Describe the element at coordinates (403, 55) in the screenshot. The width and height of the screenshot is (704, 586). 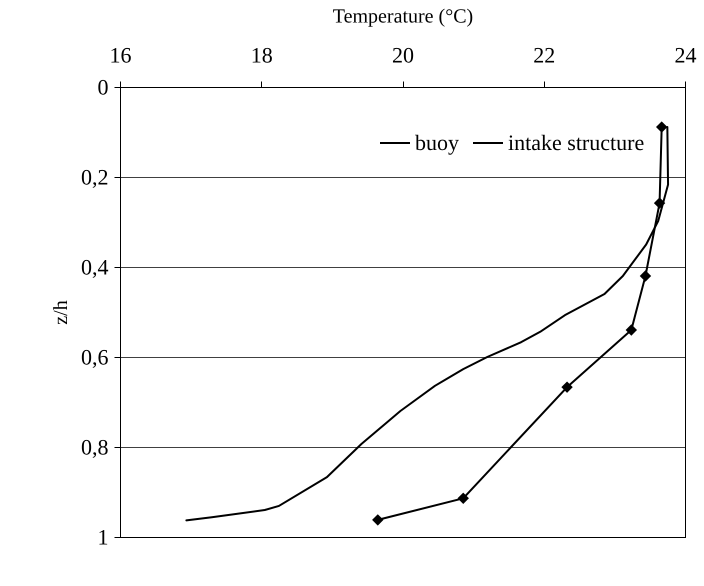
I see `x-tick-label: 20` at that location.